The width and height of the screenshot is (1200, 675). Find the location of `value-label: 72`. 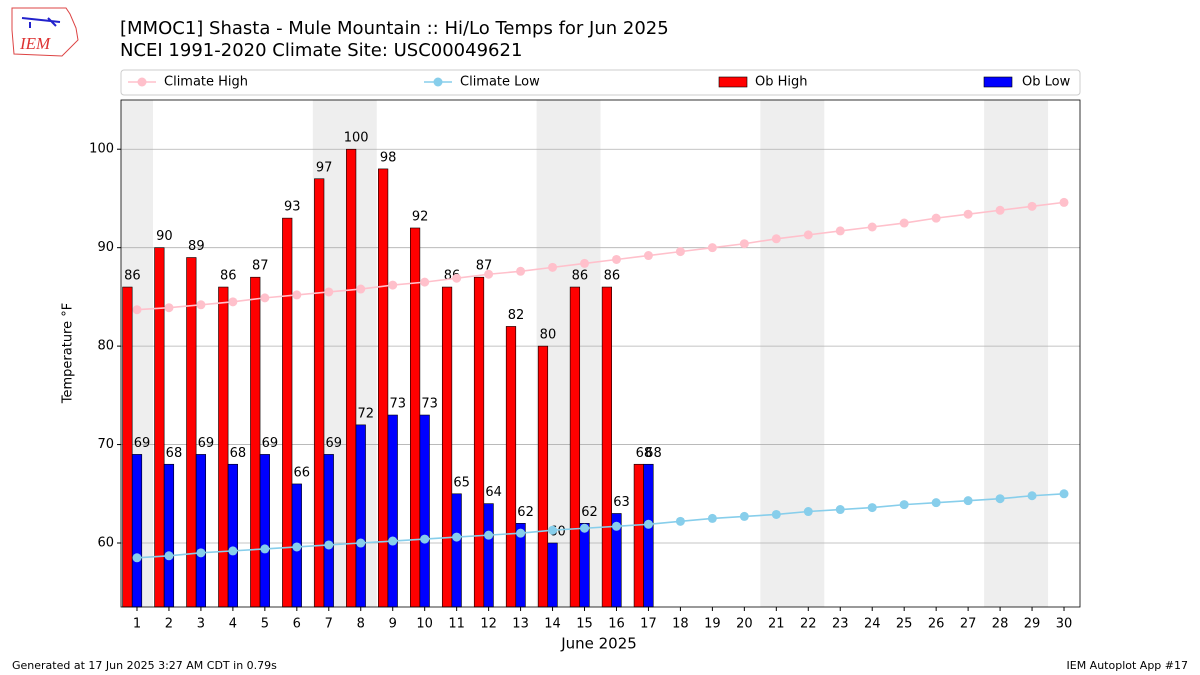

value-label: 72 is located at coordinates (365, 413).